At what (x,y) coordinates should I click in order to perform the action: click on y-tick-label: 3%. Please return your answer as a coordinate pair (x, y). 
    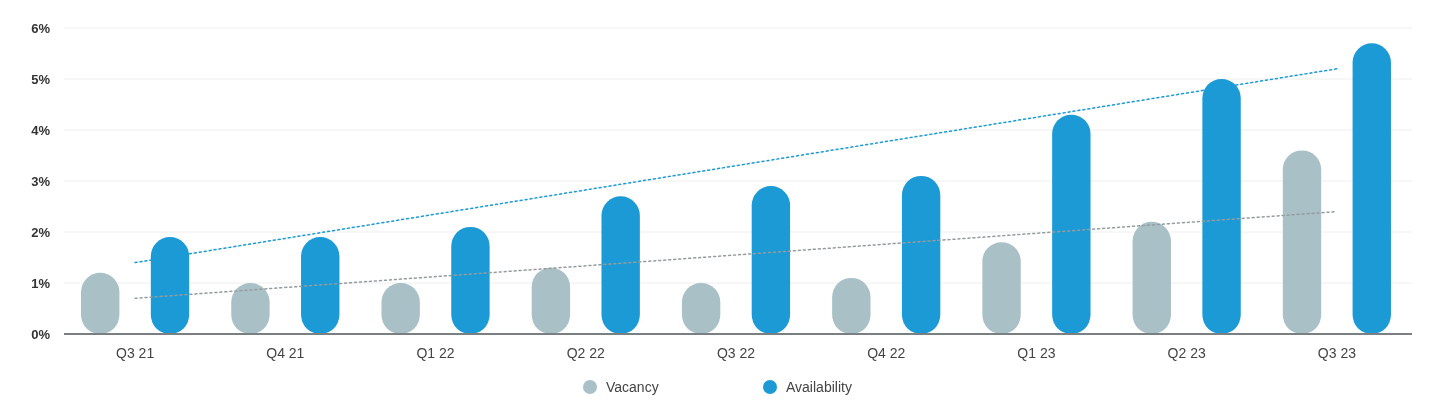
    Looking at the image, I should click on (41, 181).